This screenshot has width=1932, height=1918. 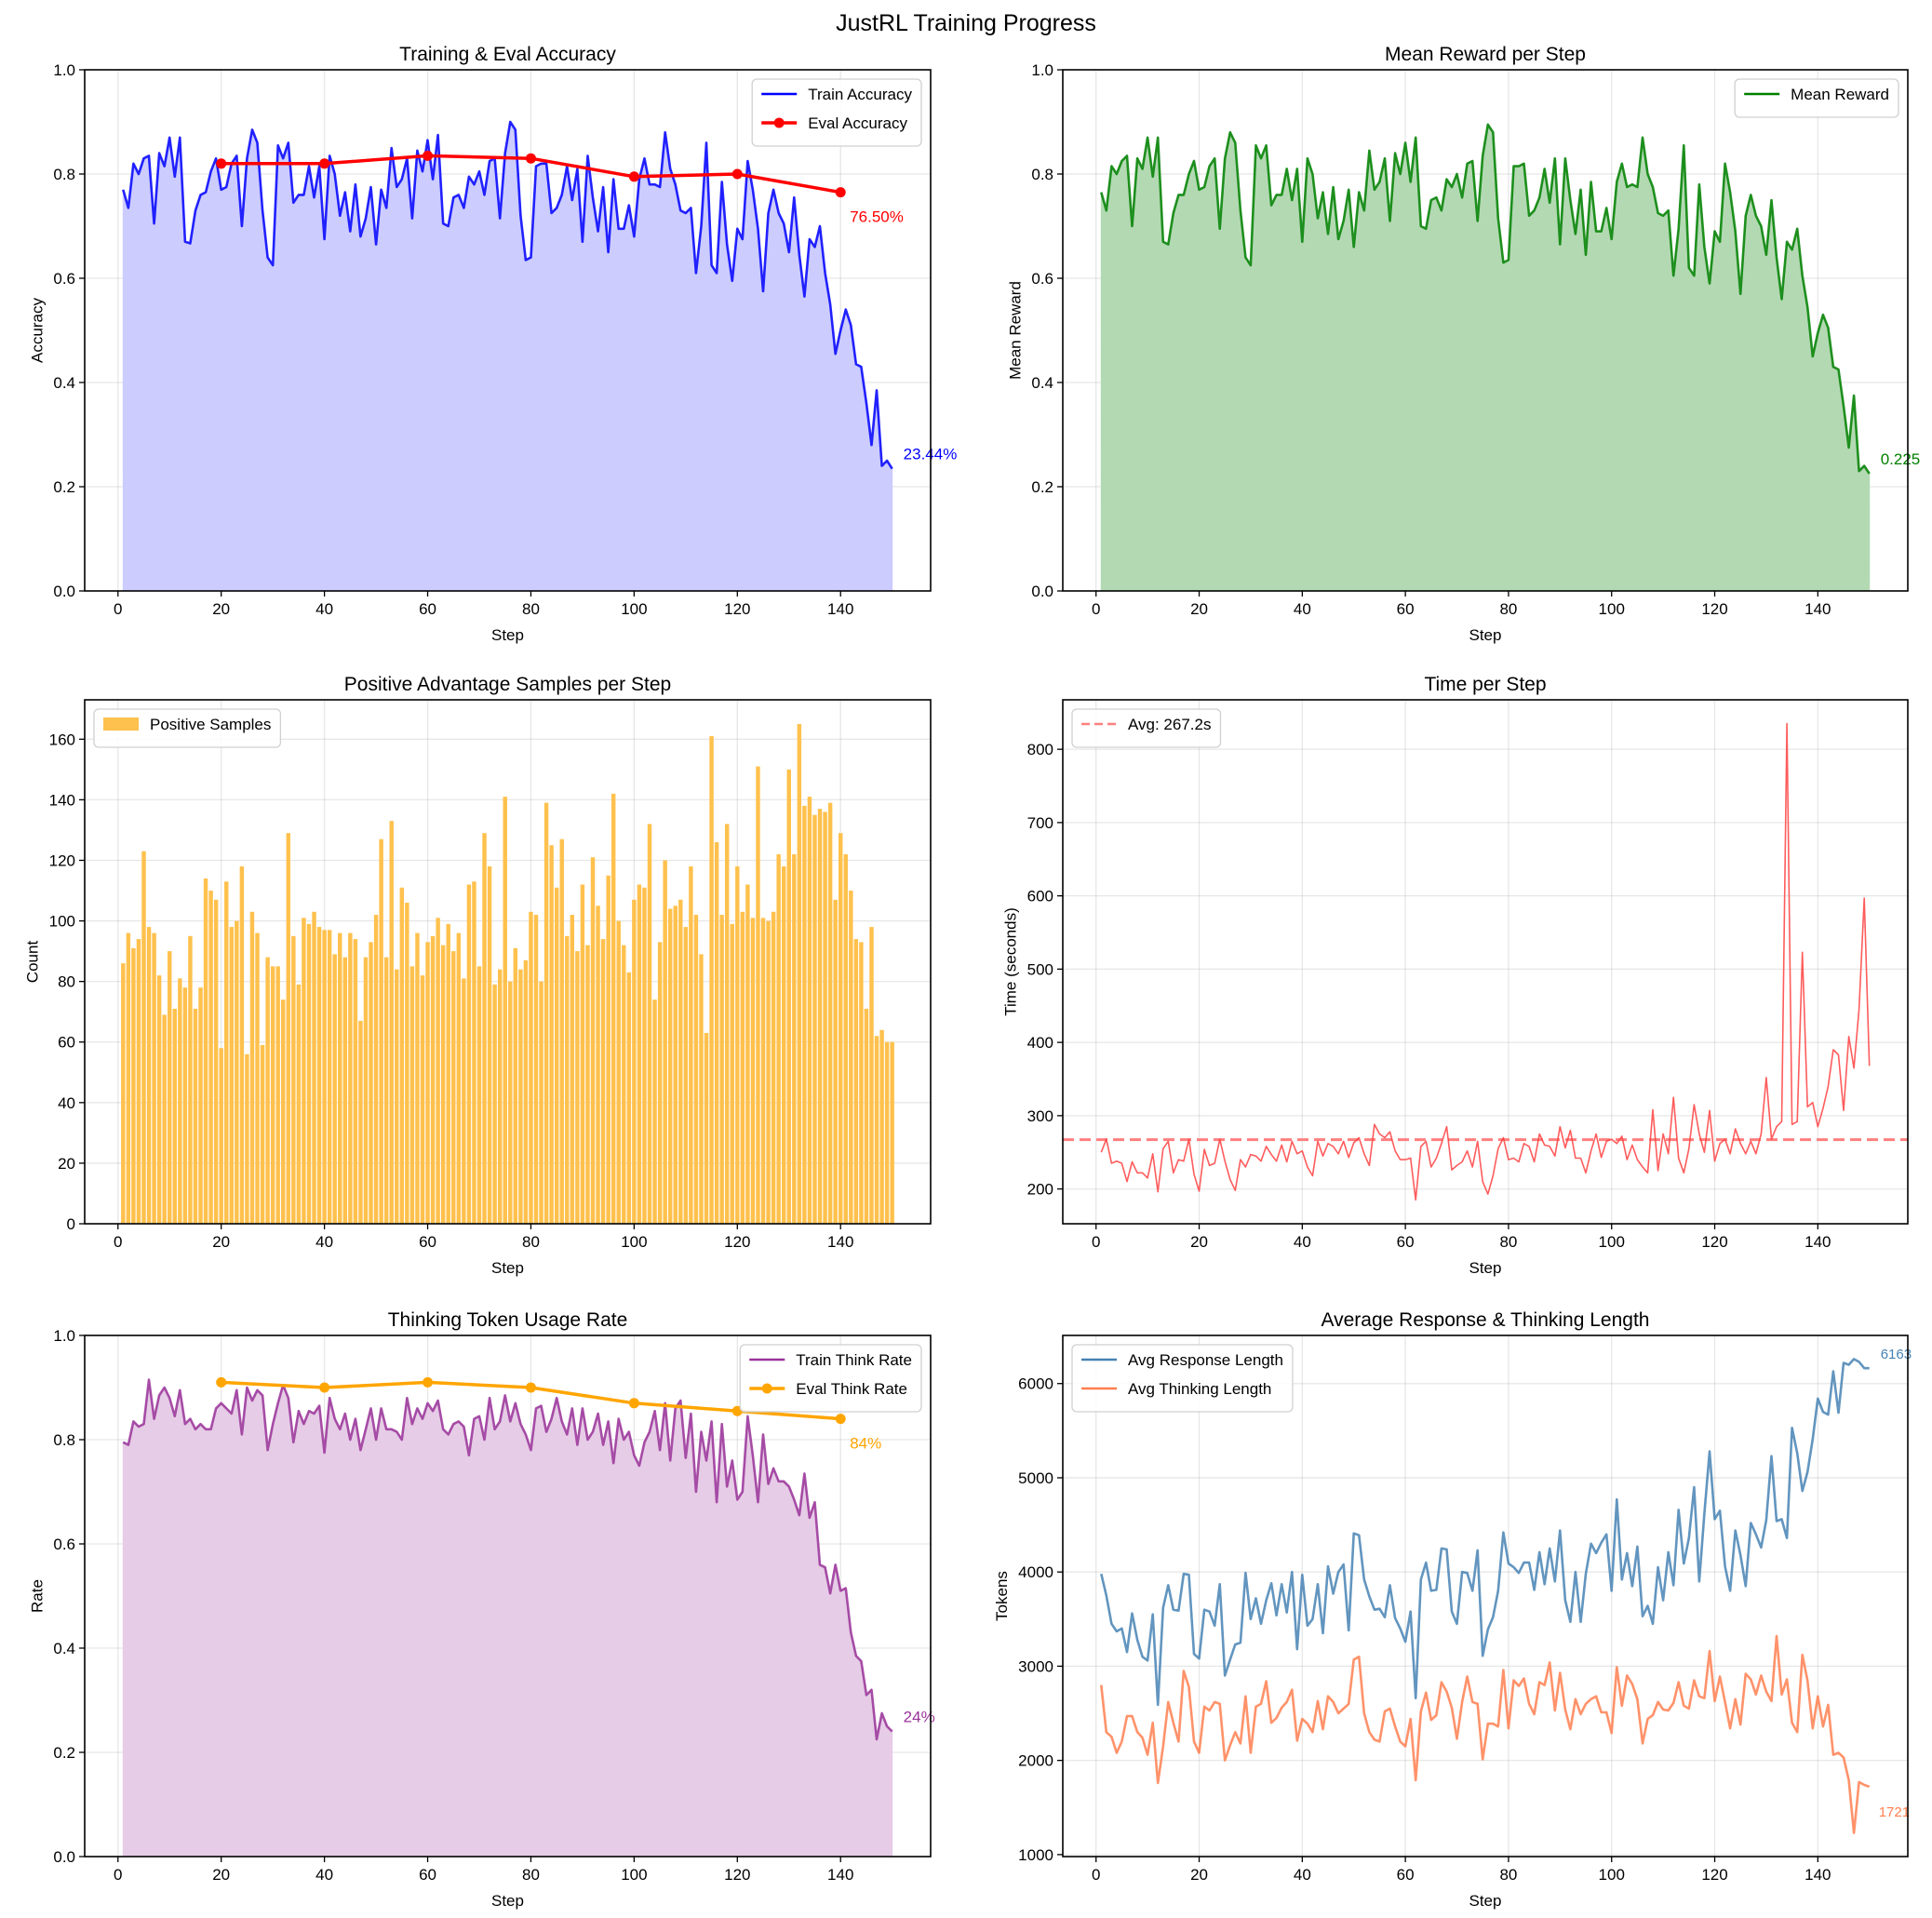 I want to click on y-tick-label: 40, so click(x=66, y=1103).